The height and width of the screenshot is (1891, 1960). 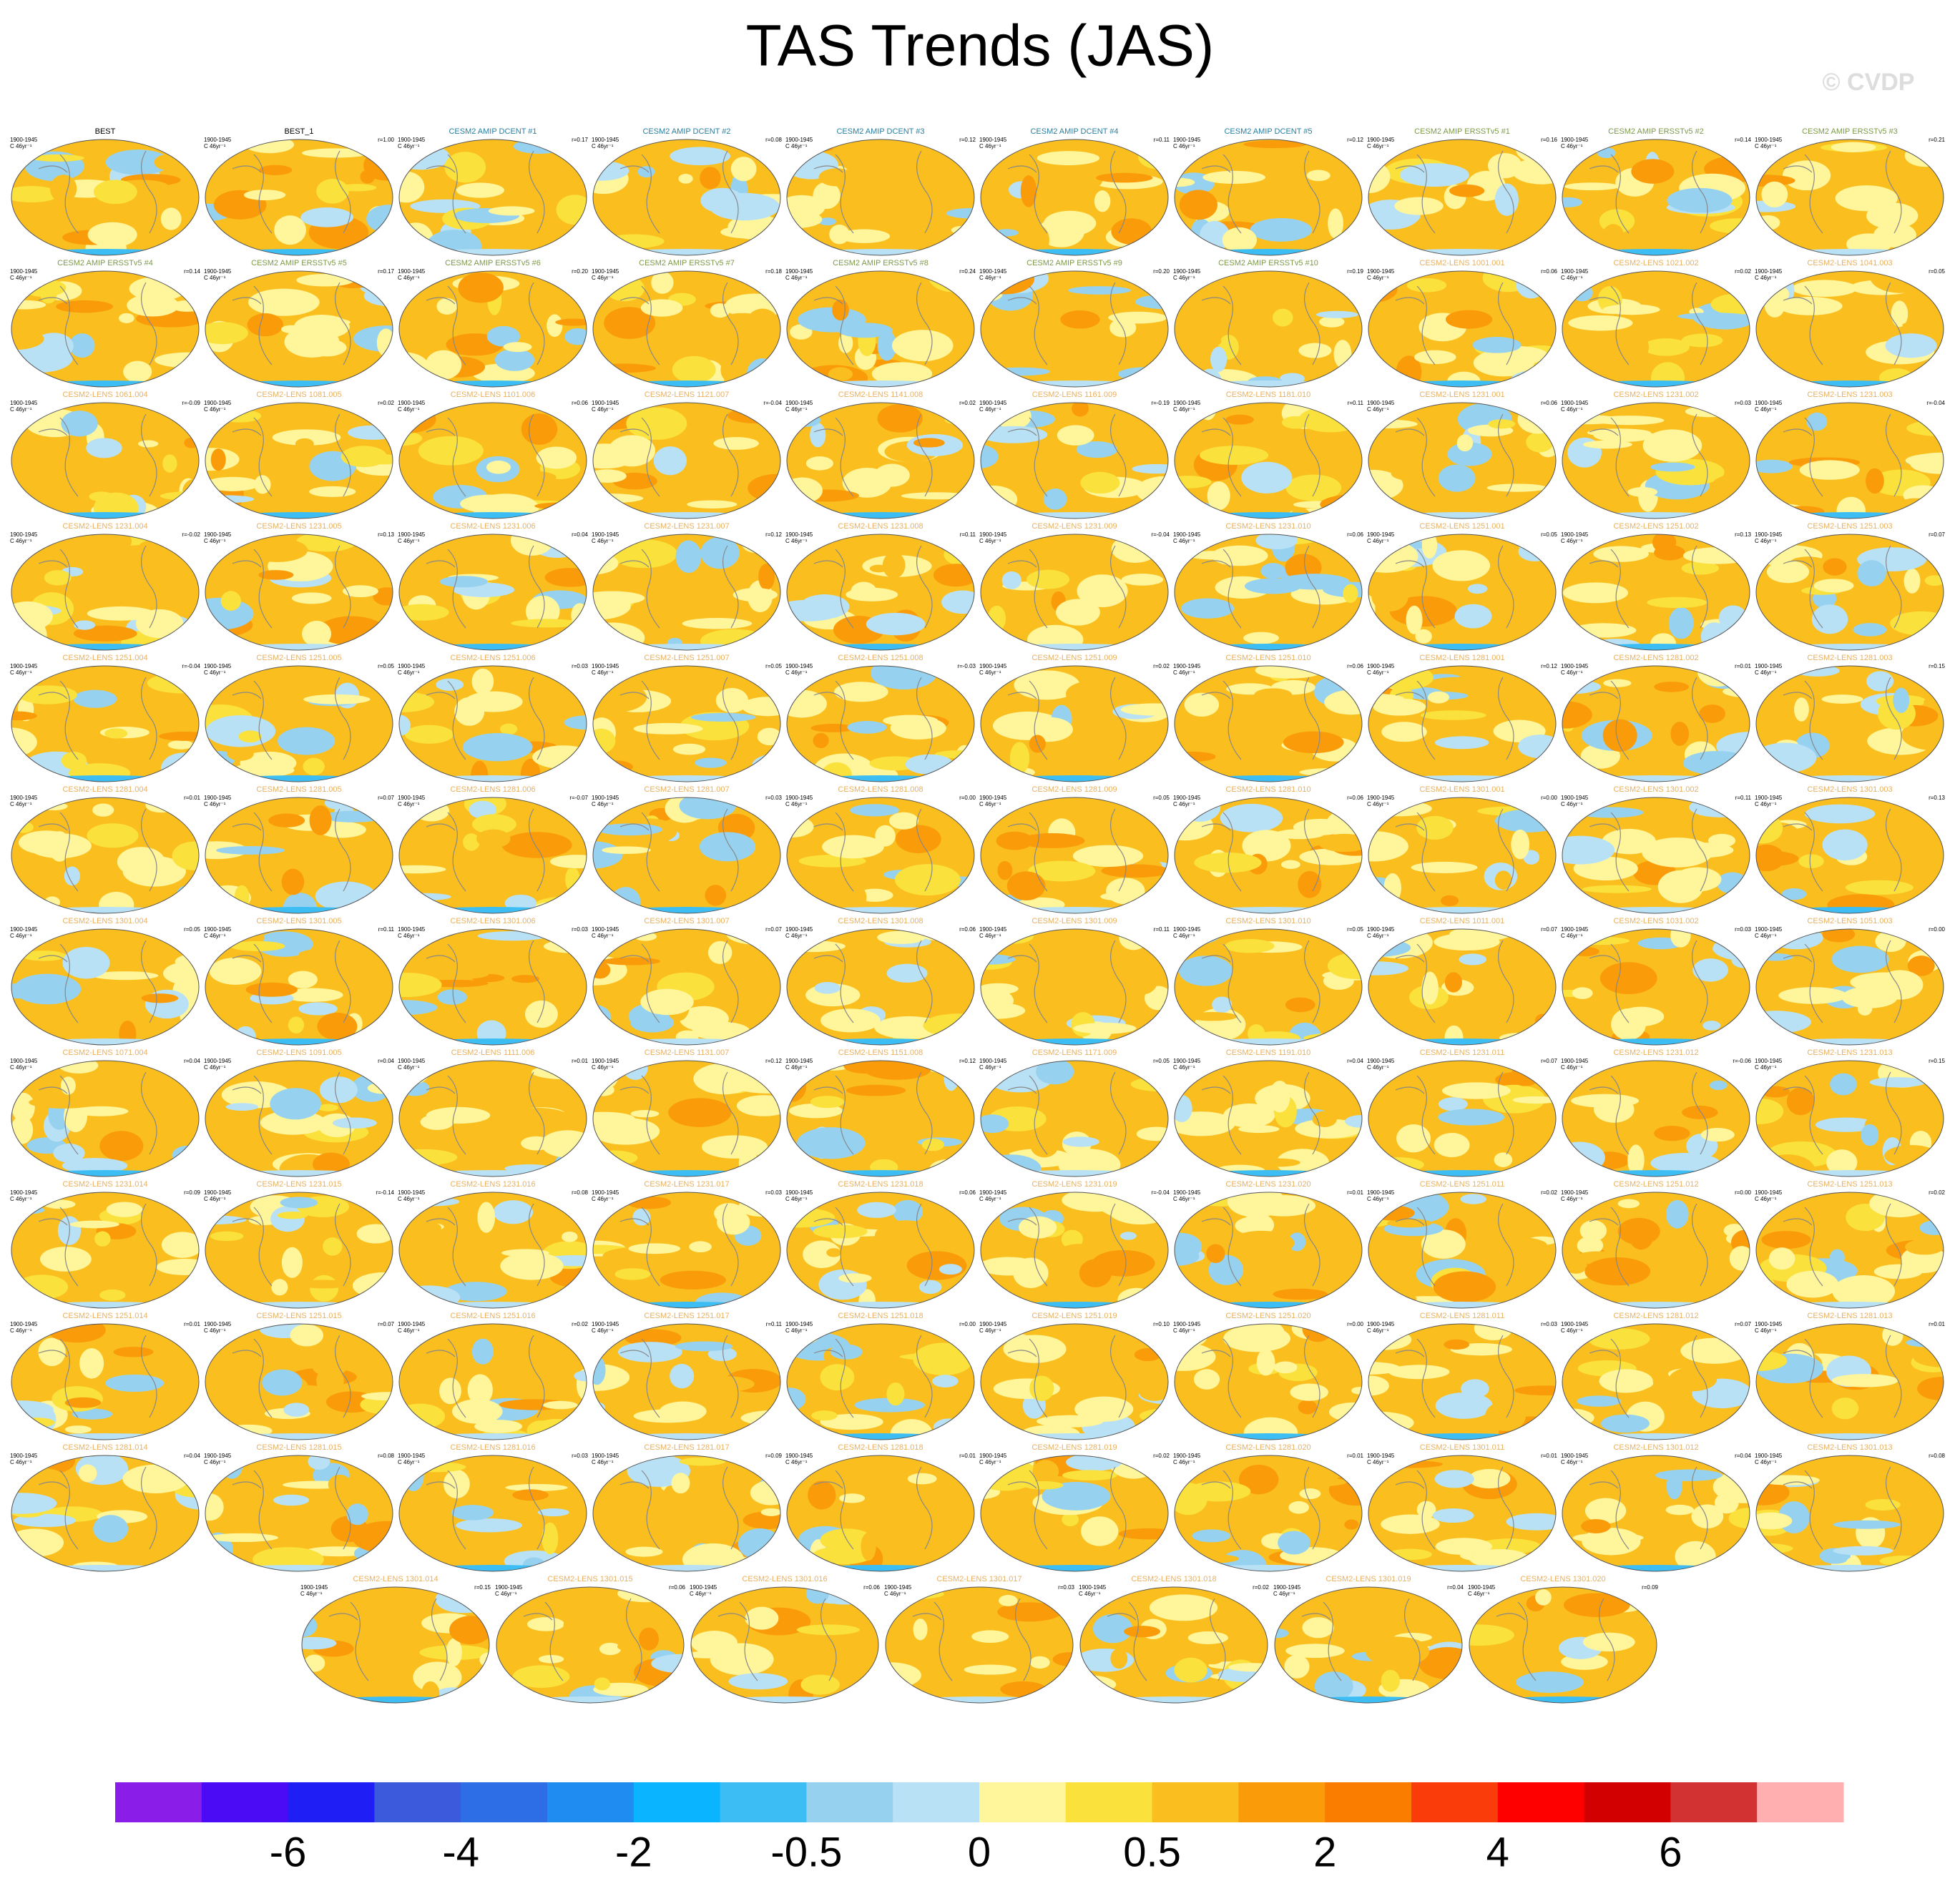 What do you see at coordinates (1850, 1316) in the screenshot?
I see `panel-title: CESM2-LENS 1281.013` at bounding box center [1850, 1316].